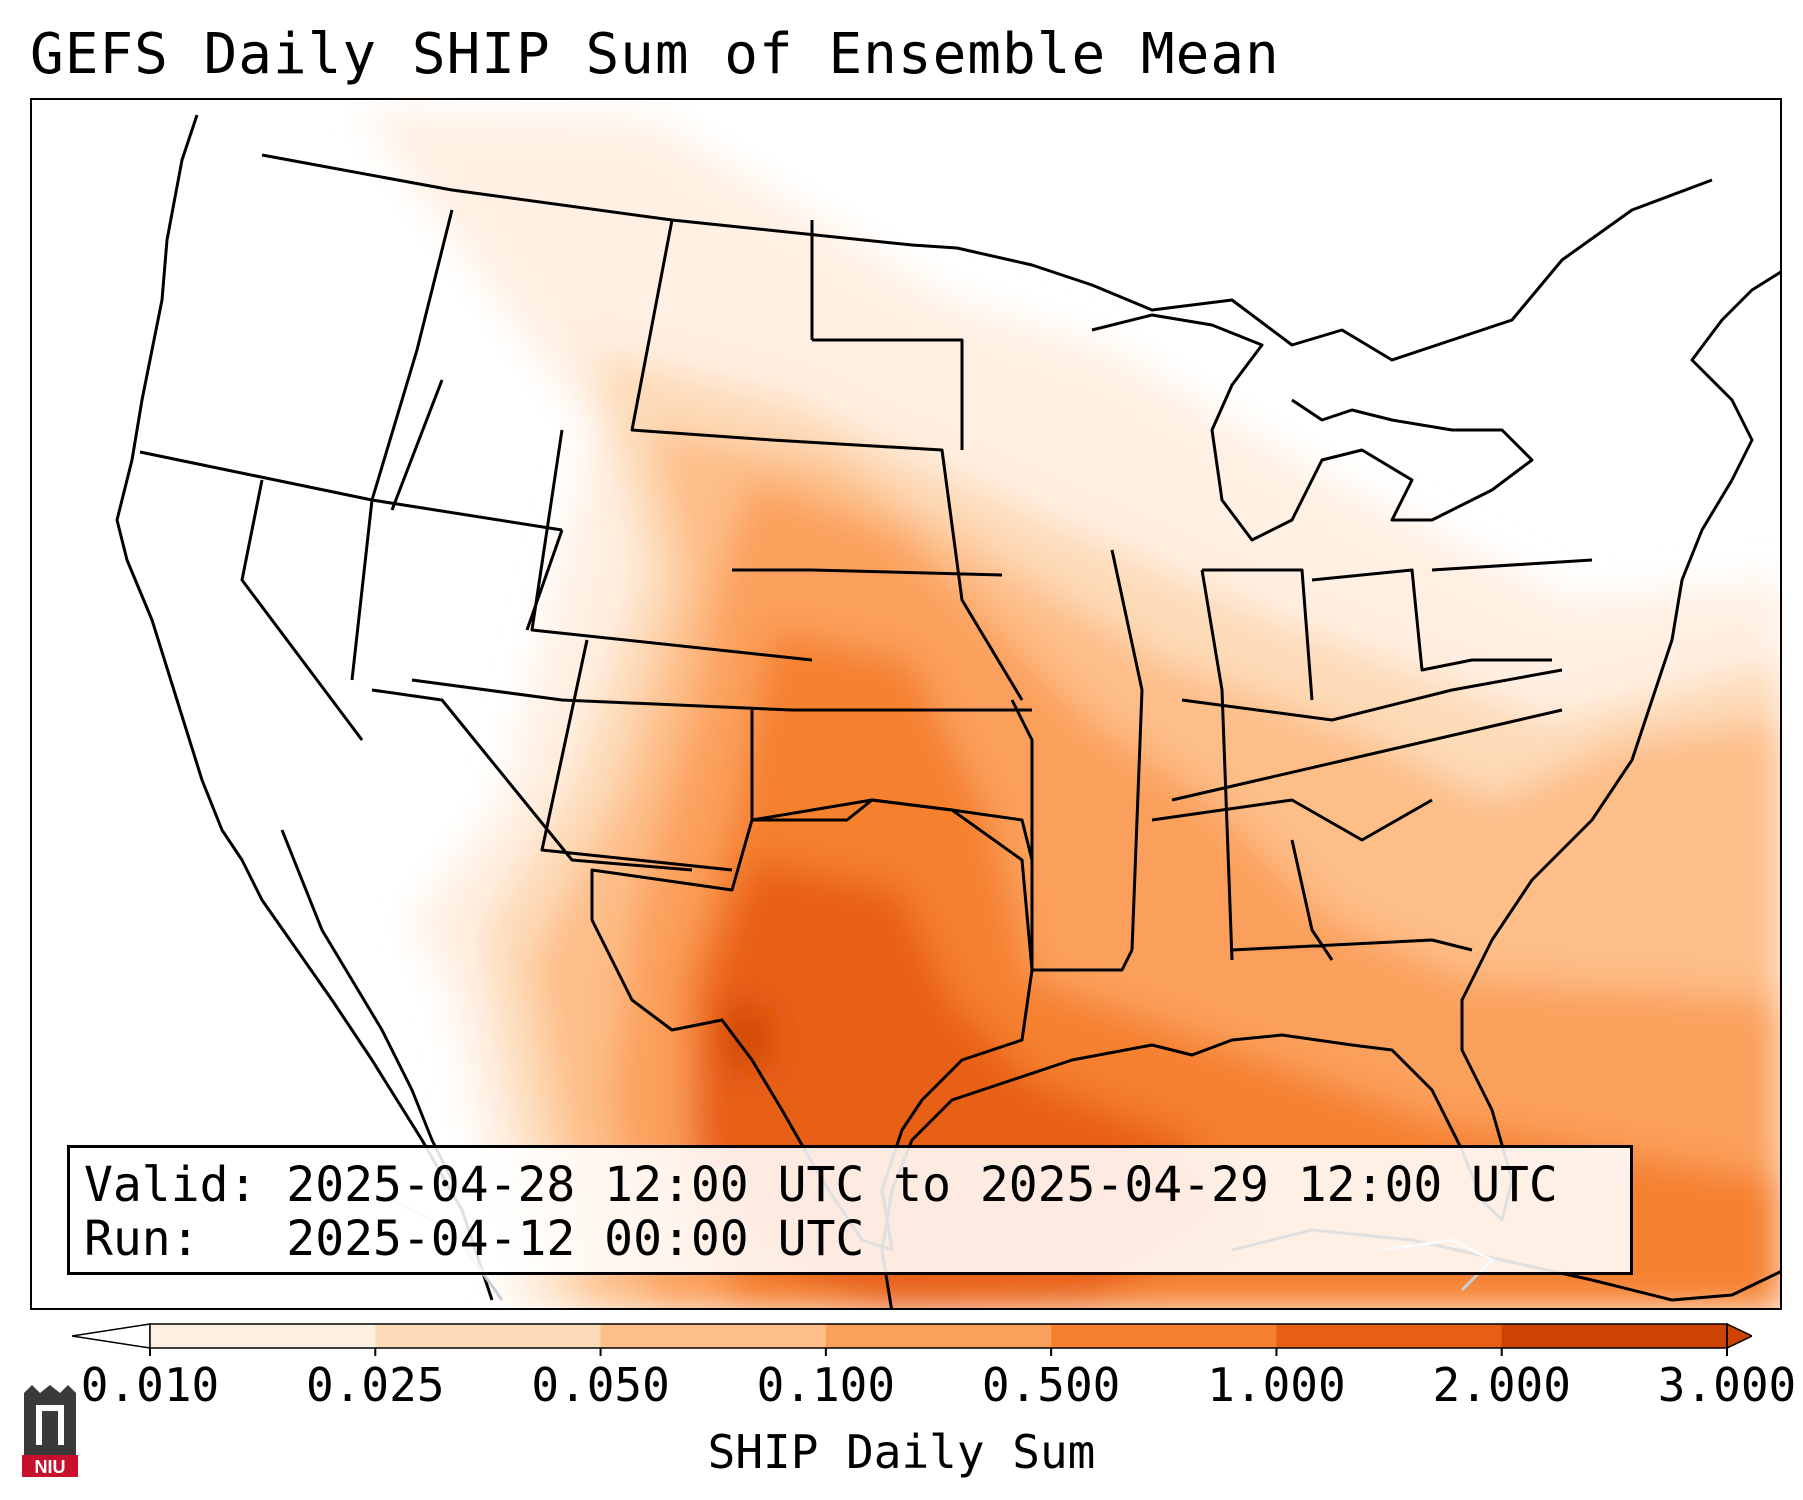 This screenshot has width=1803, height=1500. Describe the element at coordinates (655, 54) in the screenshot. I see `map-title: GEFS Daily SHIP Sum of Ensemble Mean` at that location.